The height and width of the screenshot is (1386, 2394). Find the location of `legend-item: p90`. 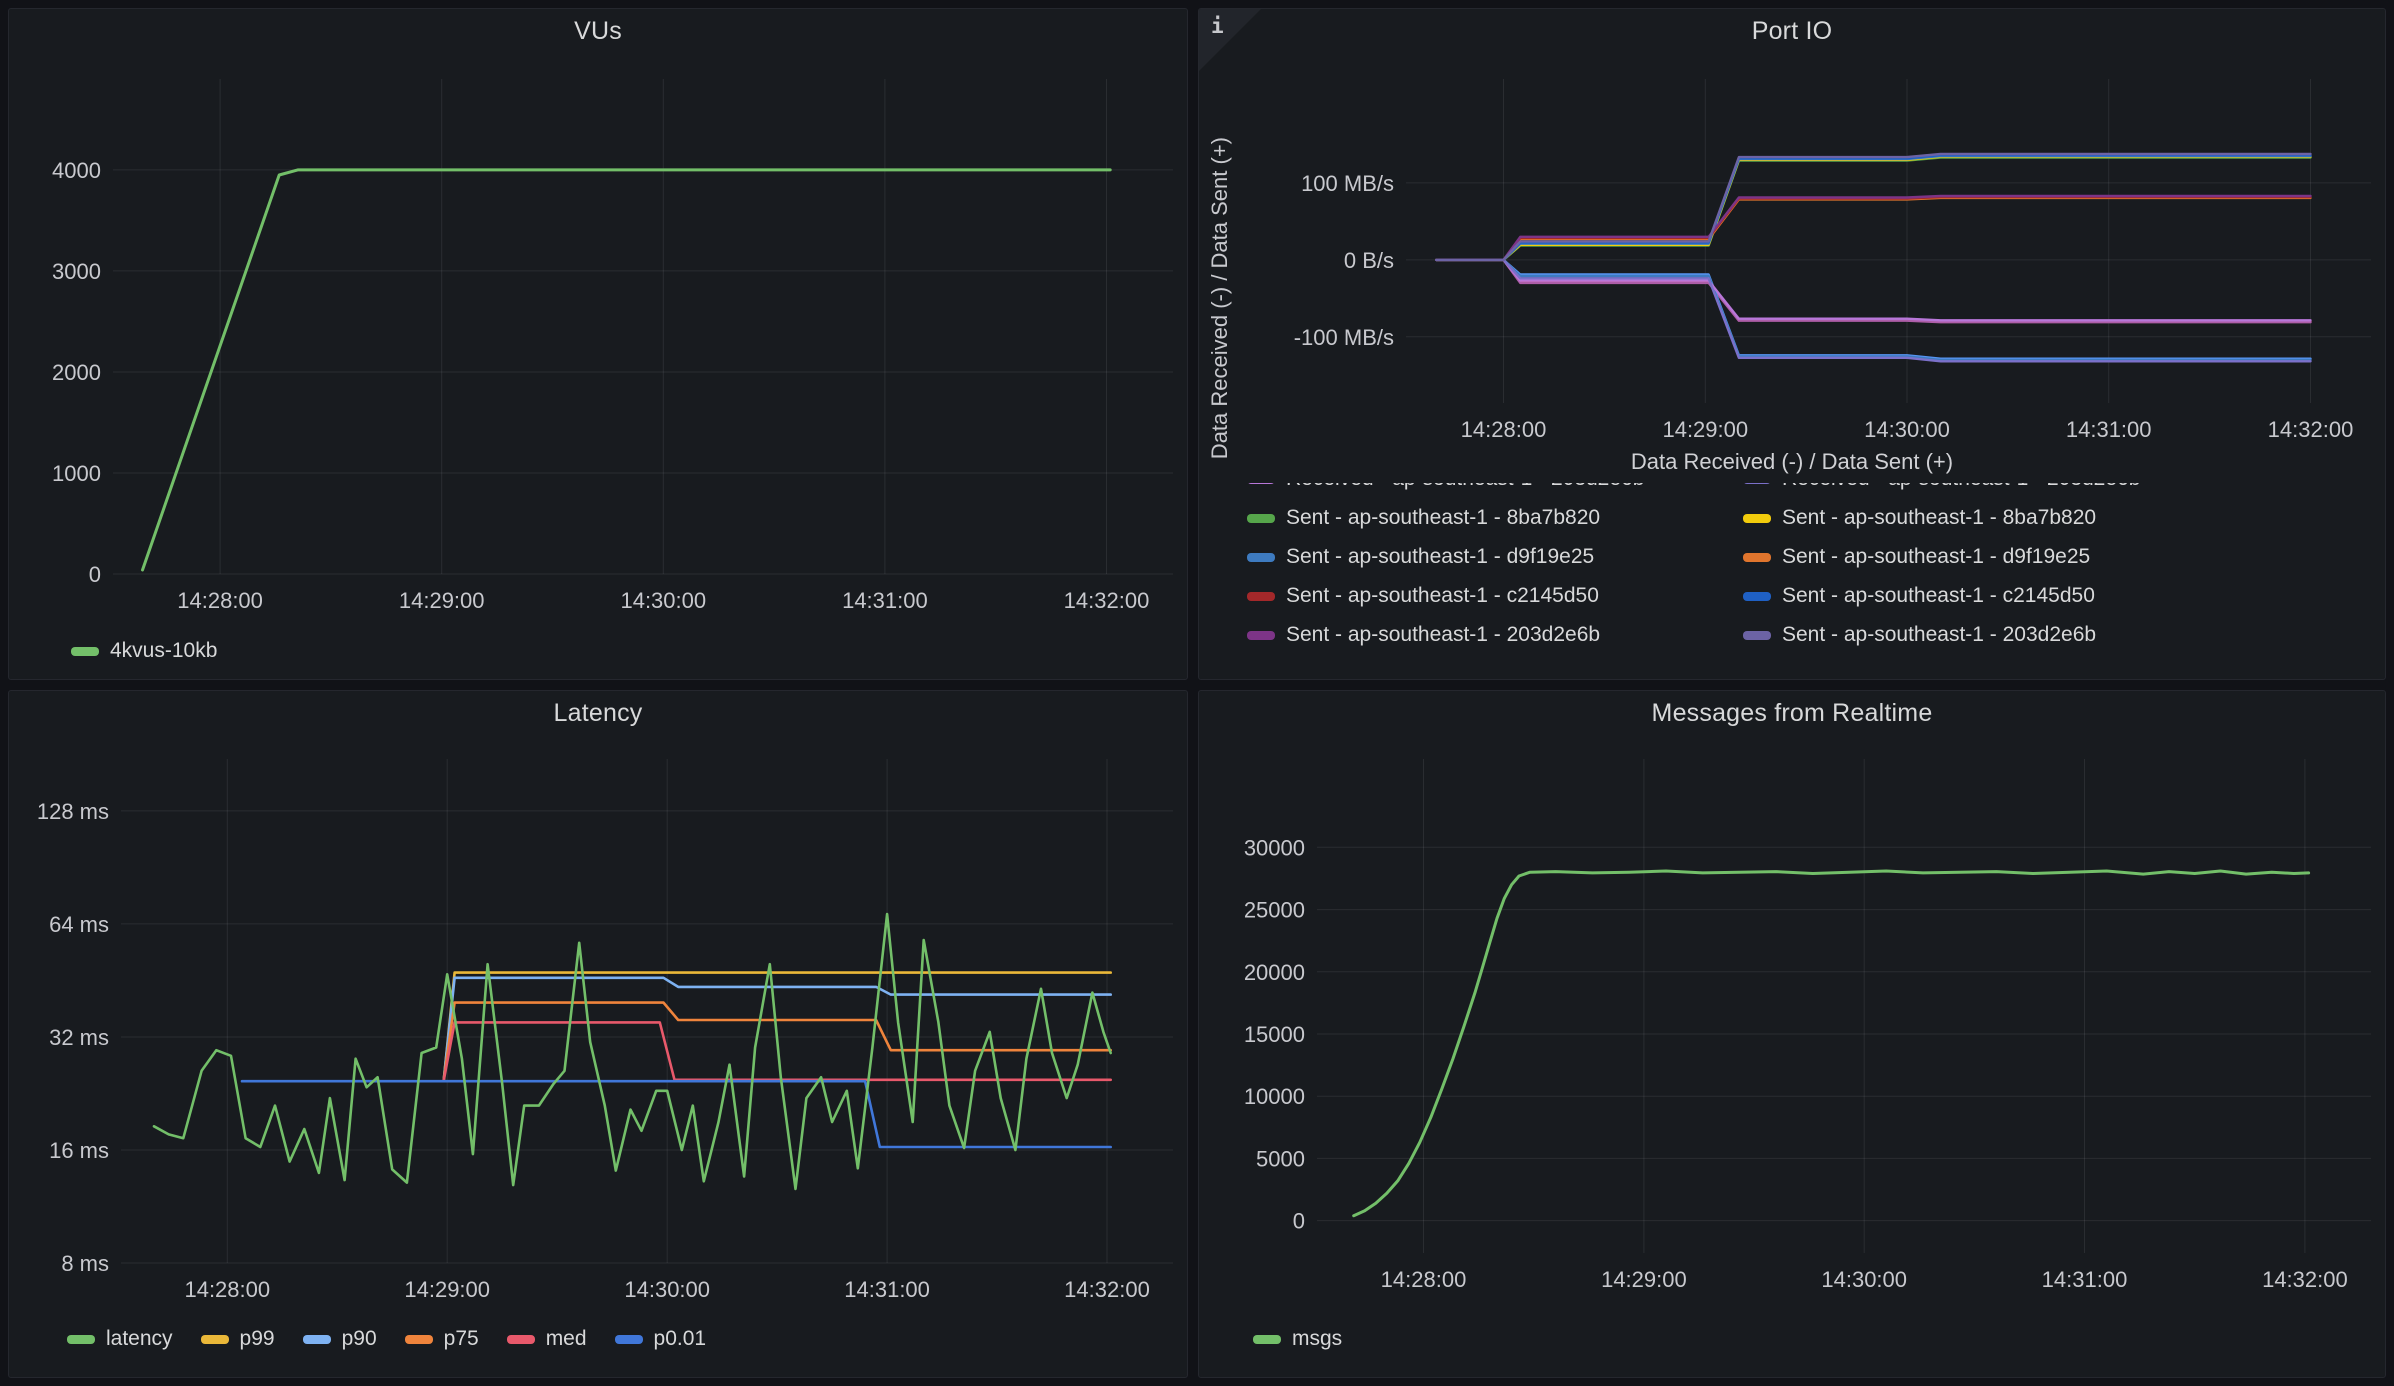

legend-item: p90 is located at coordinates (339, 1339).